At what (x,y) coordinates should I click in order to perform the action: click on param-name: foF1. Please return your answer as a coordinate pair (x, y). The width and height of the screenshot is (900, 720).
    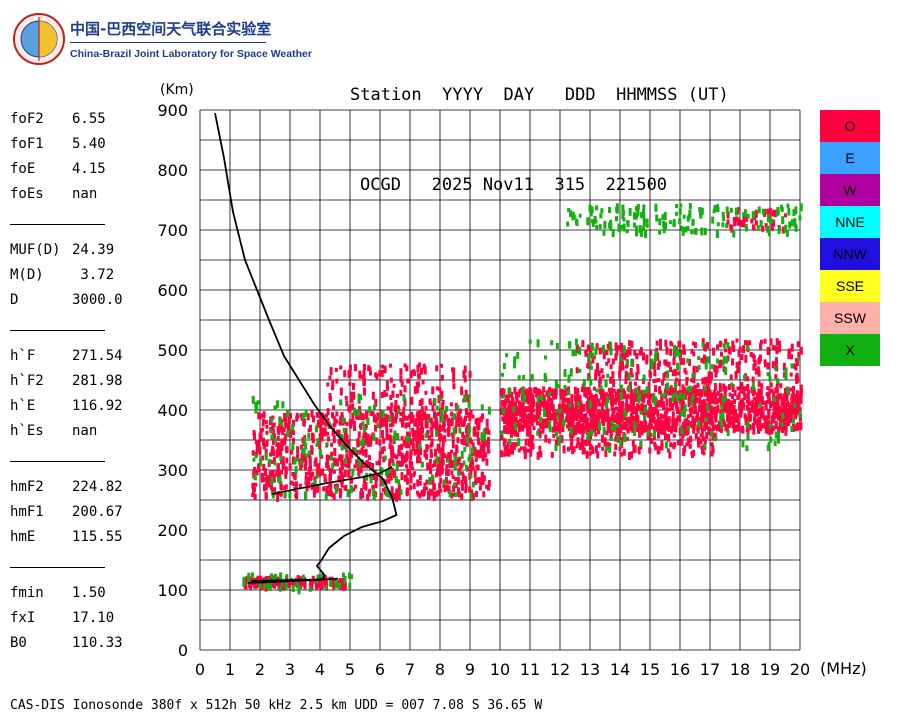
    Looking at the image, I should click on (27, 143).